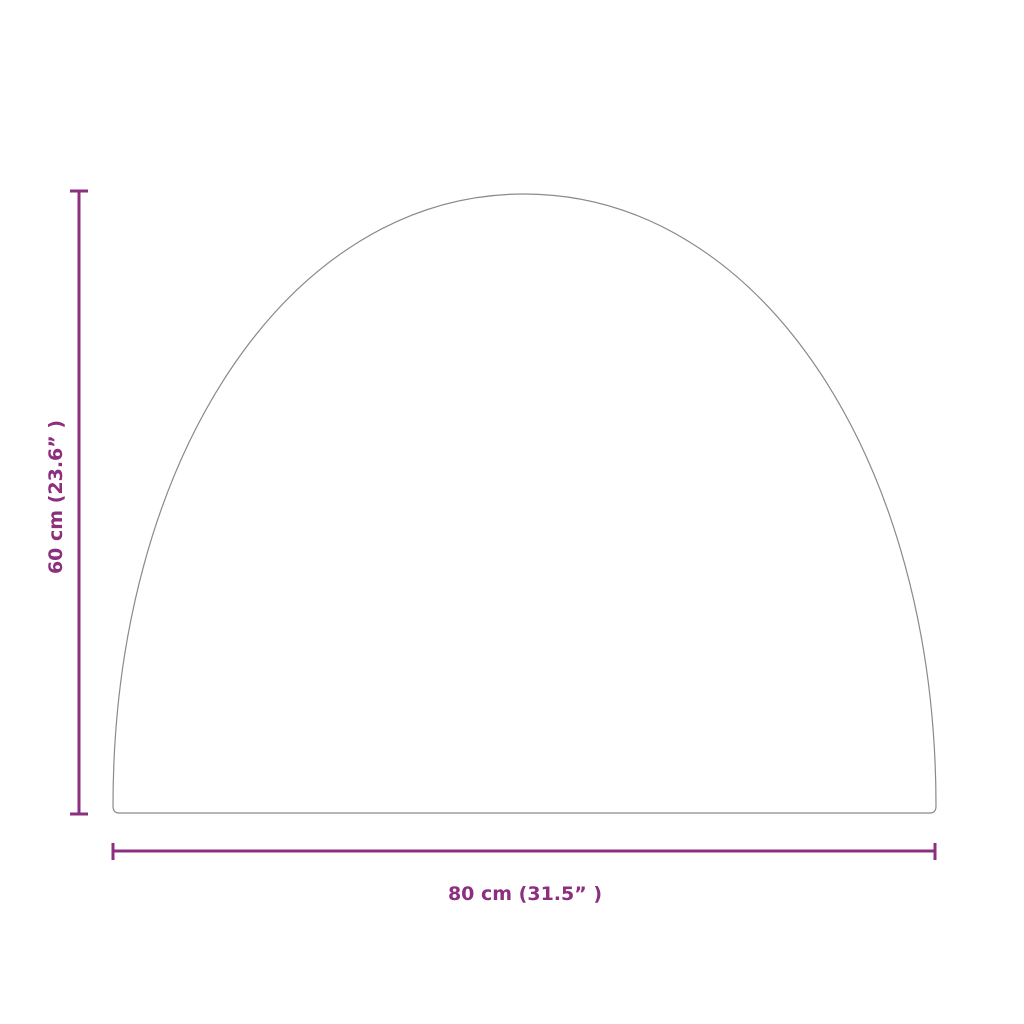 This screenshot has width=1024, height=1024. I want to click on height-dimension-line, so click(79, 502).